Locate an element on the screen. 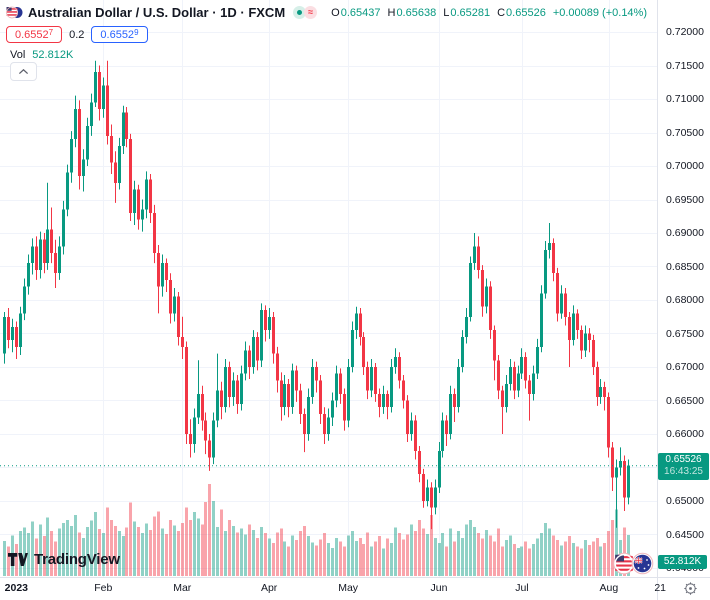  price-tick-label: 0.69000 is located at coordinates (685, 233).